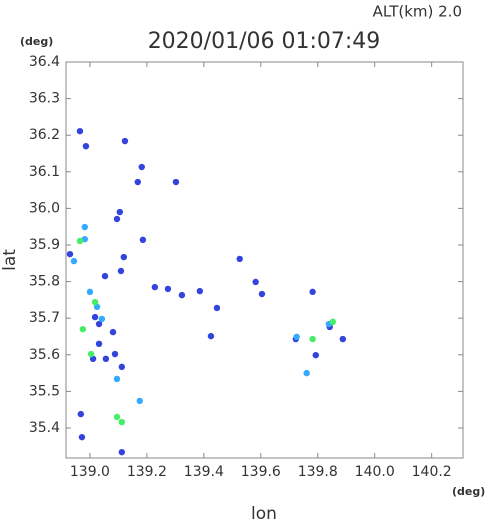 The height and width of the screenshot is (521, 490). Describe the element at coordinates (44, 135) in the screenshot. I see `y-tick-label: 36.2` at that location.